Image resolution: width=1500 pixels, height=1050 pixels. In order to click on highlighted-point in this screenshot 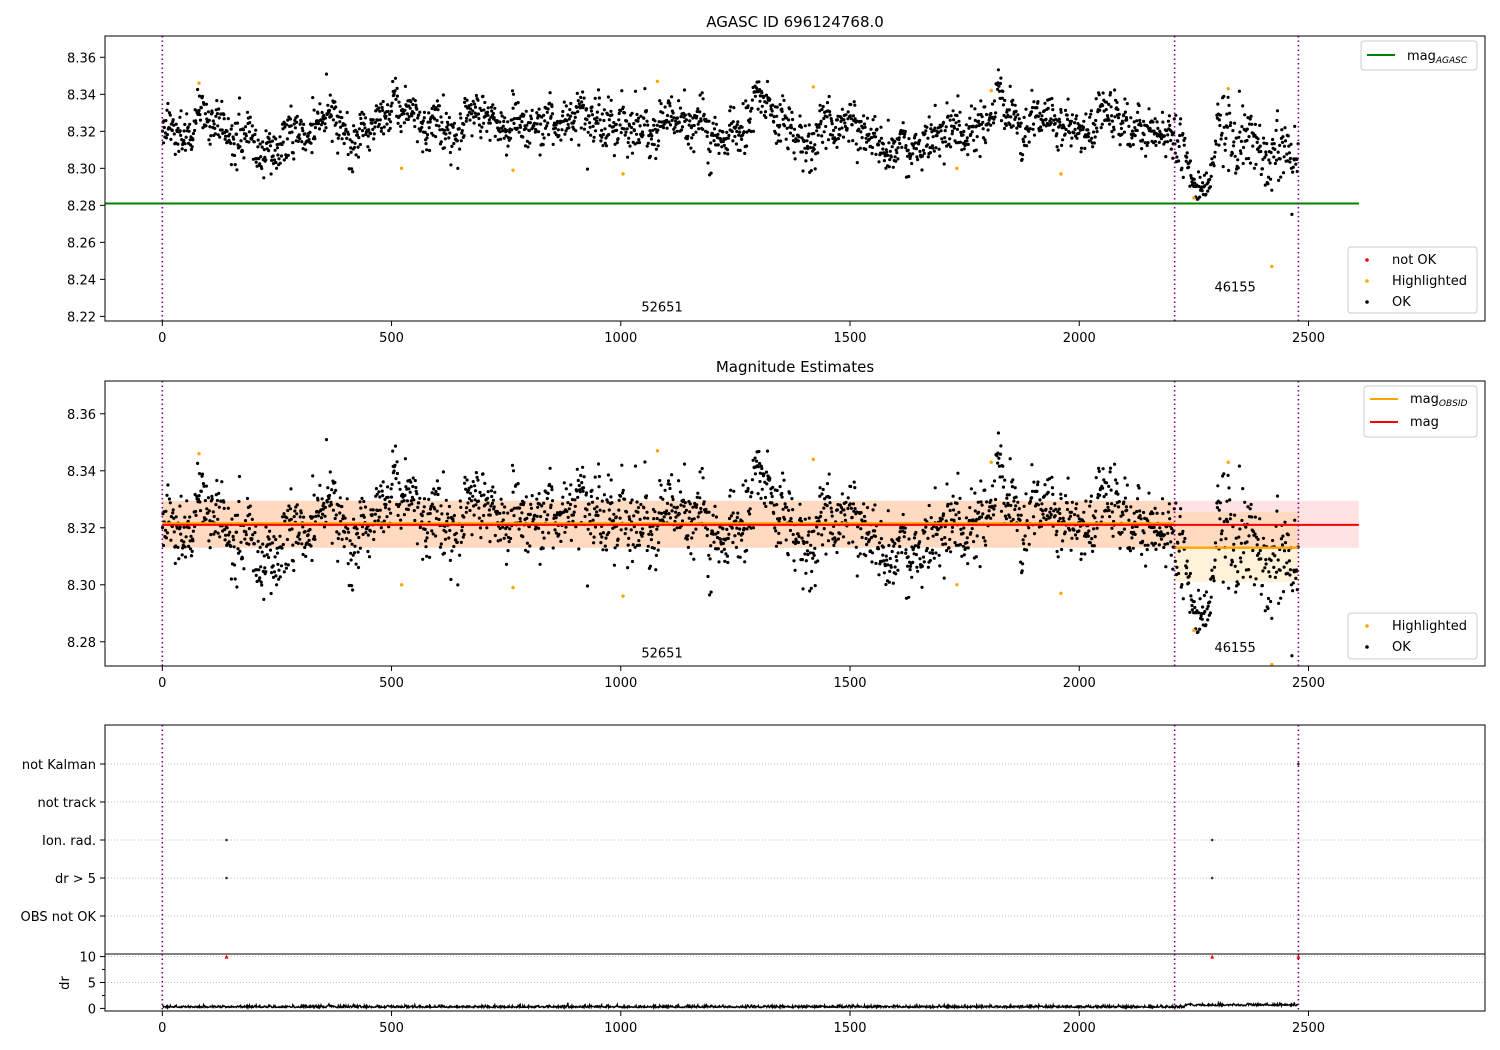, I will do `click(199, 453)`.